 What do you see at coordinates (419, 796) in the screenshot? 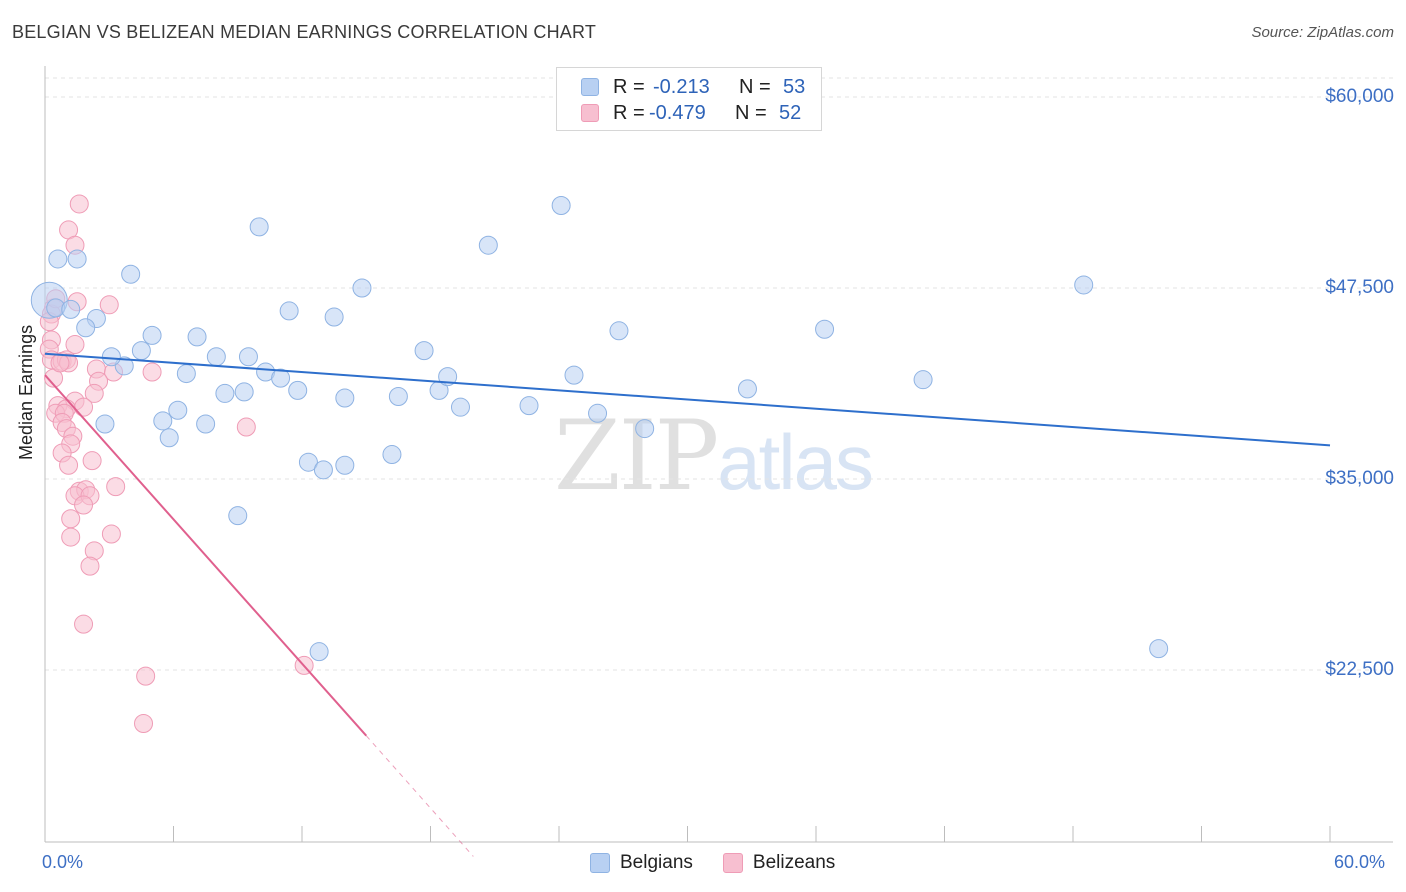
I see `belizeans-trend-extension` at bounding box center [419, 796].